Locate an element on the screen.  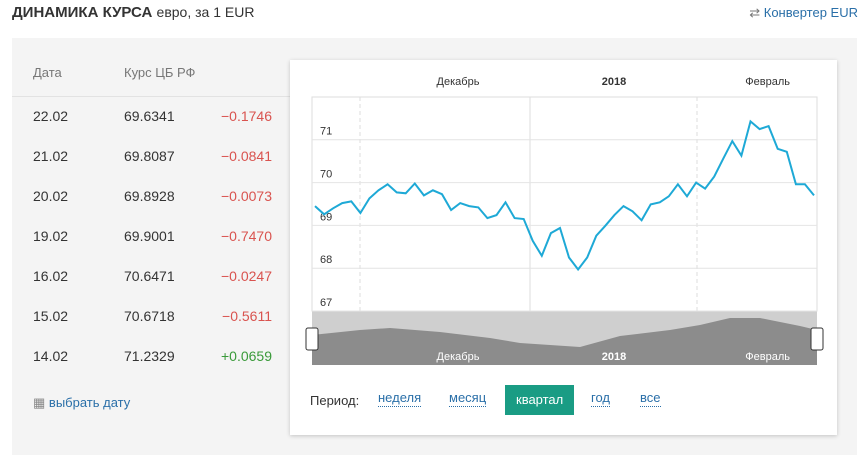
change: −0.5611 is located at coordinates (247, 316).